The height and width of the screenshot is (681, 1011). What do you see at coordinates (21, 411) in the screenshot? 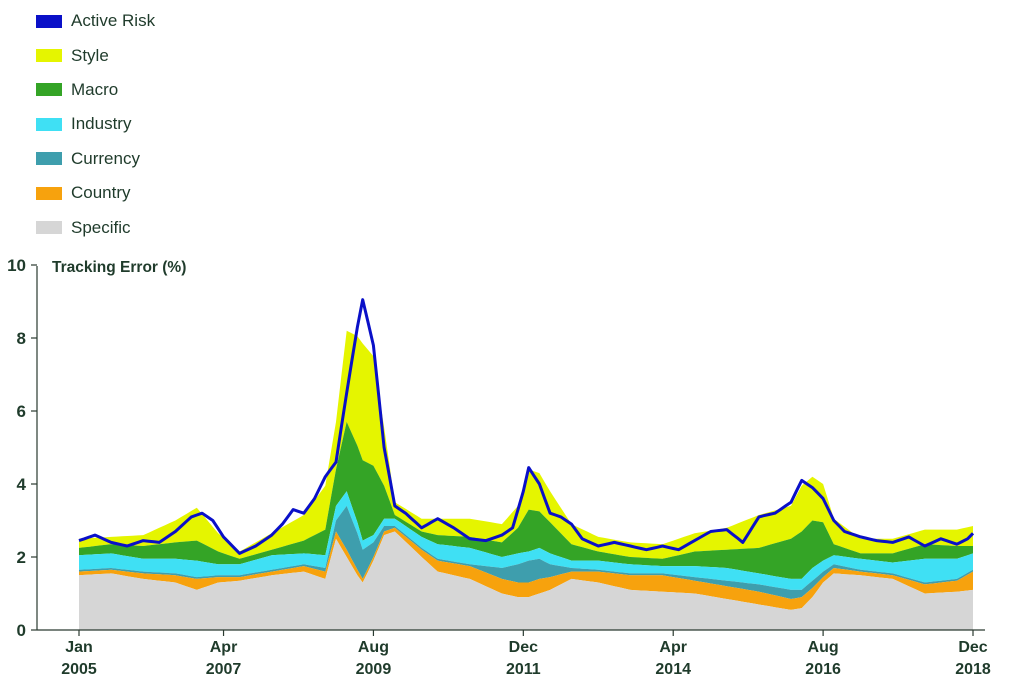
I see `y-tick-label: 6` at bounding box center [21, 411].